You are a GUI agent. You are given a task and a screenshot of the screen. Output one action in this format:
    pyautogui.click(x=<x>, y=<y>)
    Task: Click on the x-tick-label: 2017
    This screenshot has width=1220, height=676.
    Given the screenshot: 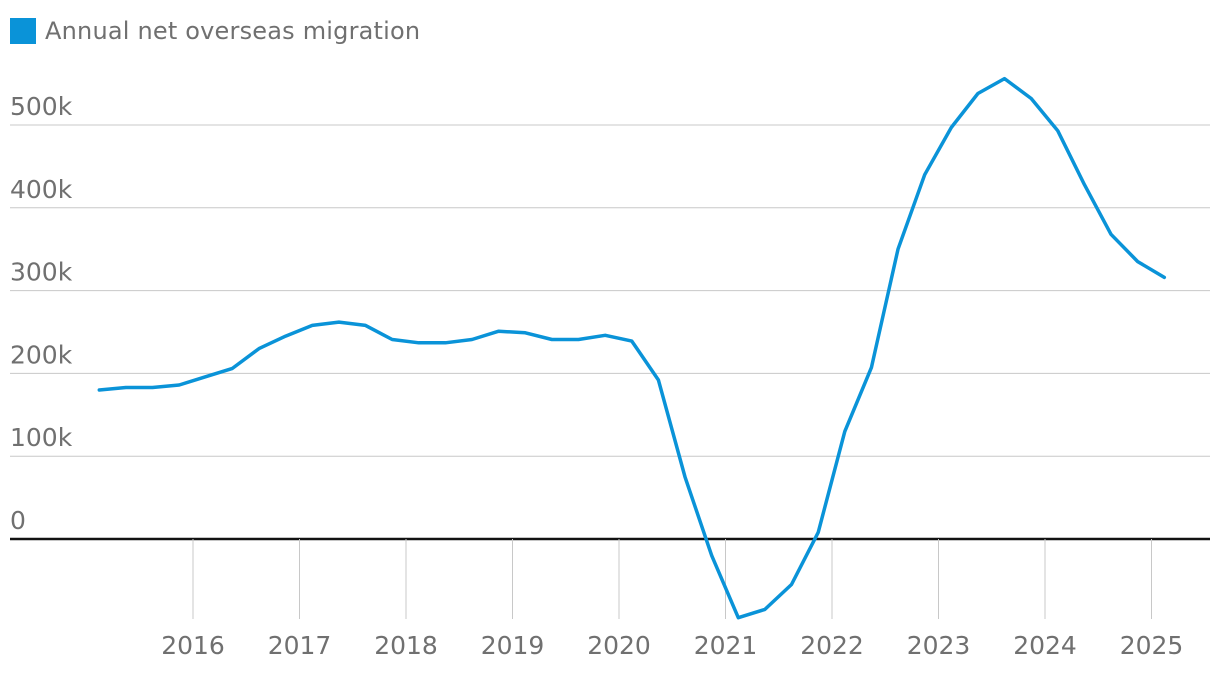 What is the action you would take?
    pyautogui.click(x=300, y=645)
    